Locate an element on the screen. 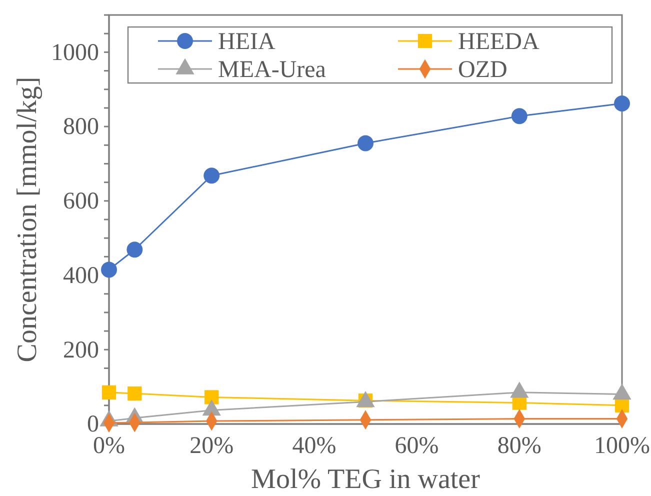 This screenshot has width=651, height=496. x-tick-label: 80% is located at coordinates (519, 446).